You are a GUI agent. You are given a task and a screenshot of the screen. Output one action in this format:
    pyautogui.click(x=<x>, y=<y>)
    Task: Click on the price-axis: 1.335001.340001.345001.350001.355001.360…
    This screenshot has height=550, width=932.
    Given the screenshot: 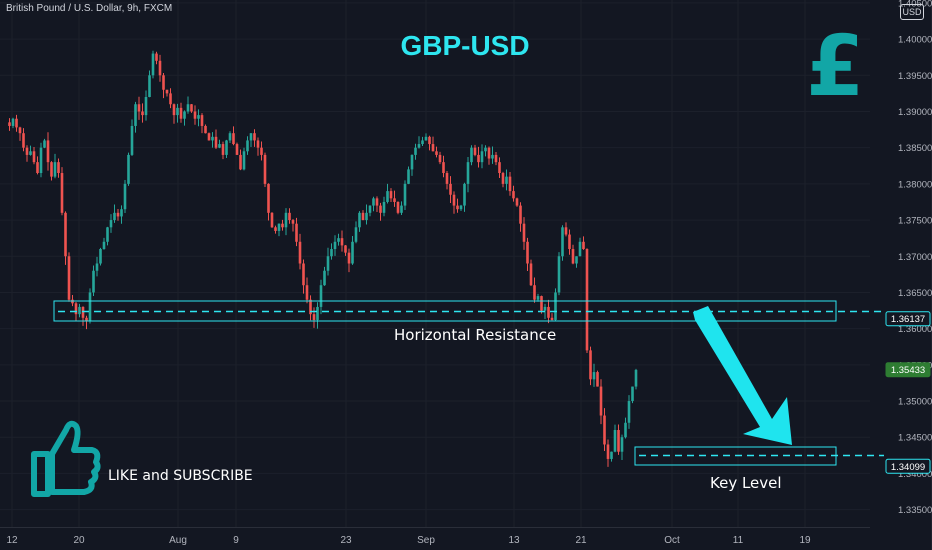 What is the action you would take?
    pyautogui.click(x=915, y=258)
    